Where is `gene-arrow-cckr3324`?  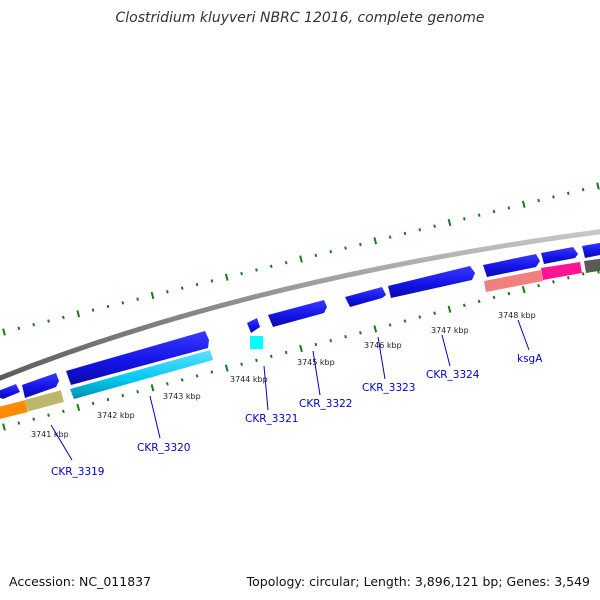 gene-arrow-cckr3324 is located at coordinates (511, 265).